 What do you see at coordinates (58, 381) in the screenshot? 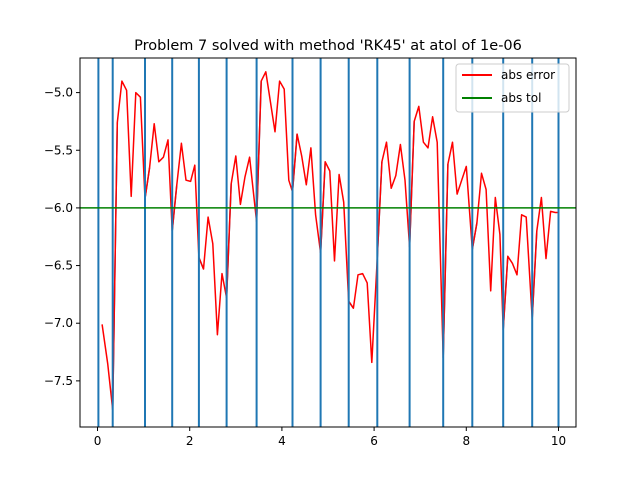
I see `y-tick-label: −7.5` at bounding box center [58, 381].